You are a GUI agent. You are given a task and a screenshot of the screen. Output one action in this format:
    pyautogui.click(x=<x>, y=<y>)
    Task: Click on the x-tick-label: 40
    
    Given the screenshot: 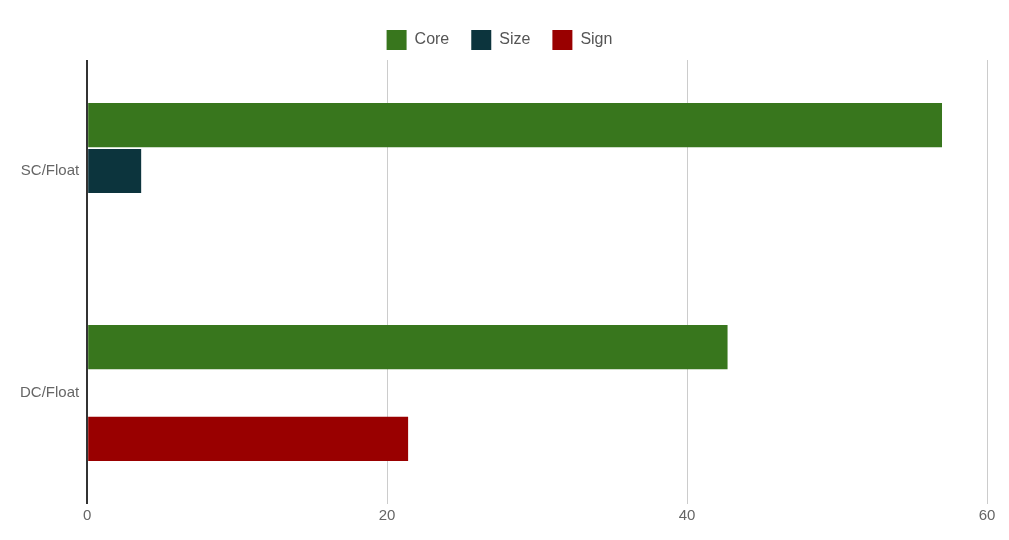 What is the action you would take?
    pyautogui.click(x=687, y=515)
    